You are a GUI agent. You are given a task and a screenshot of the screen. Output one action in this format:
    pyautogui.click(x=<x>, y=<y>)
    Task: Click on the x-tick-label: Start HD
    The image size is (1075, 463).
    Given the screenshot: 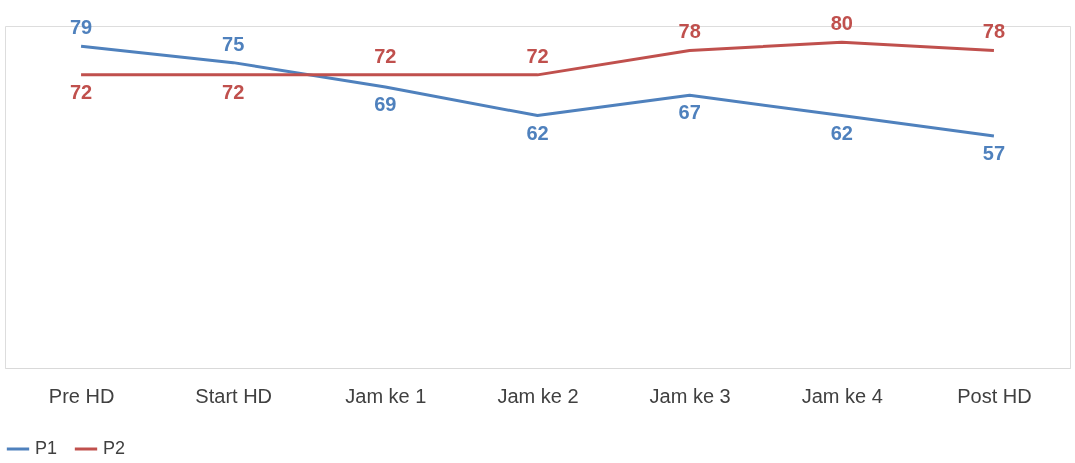 What is the action you would take?
    pyautogui.click(x=234, y=395)
    